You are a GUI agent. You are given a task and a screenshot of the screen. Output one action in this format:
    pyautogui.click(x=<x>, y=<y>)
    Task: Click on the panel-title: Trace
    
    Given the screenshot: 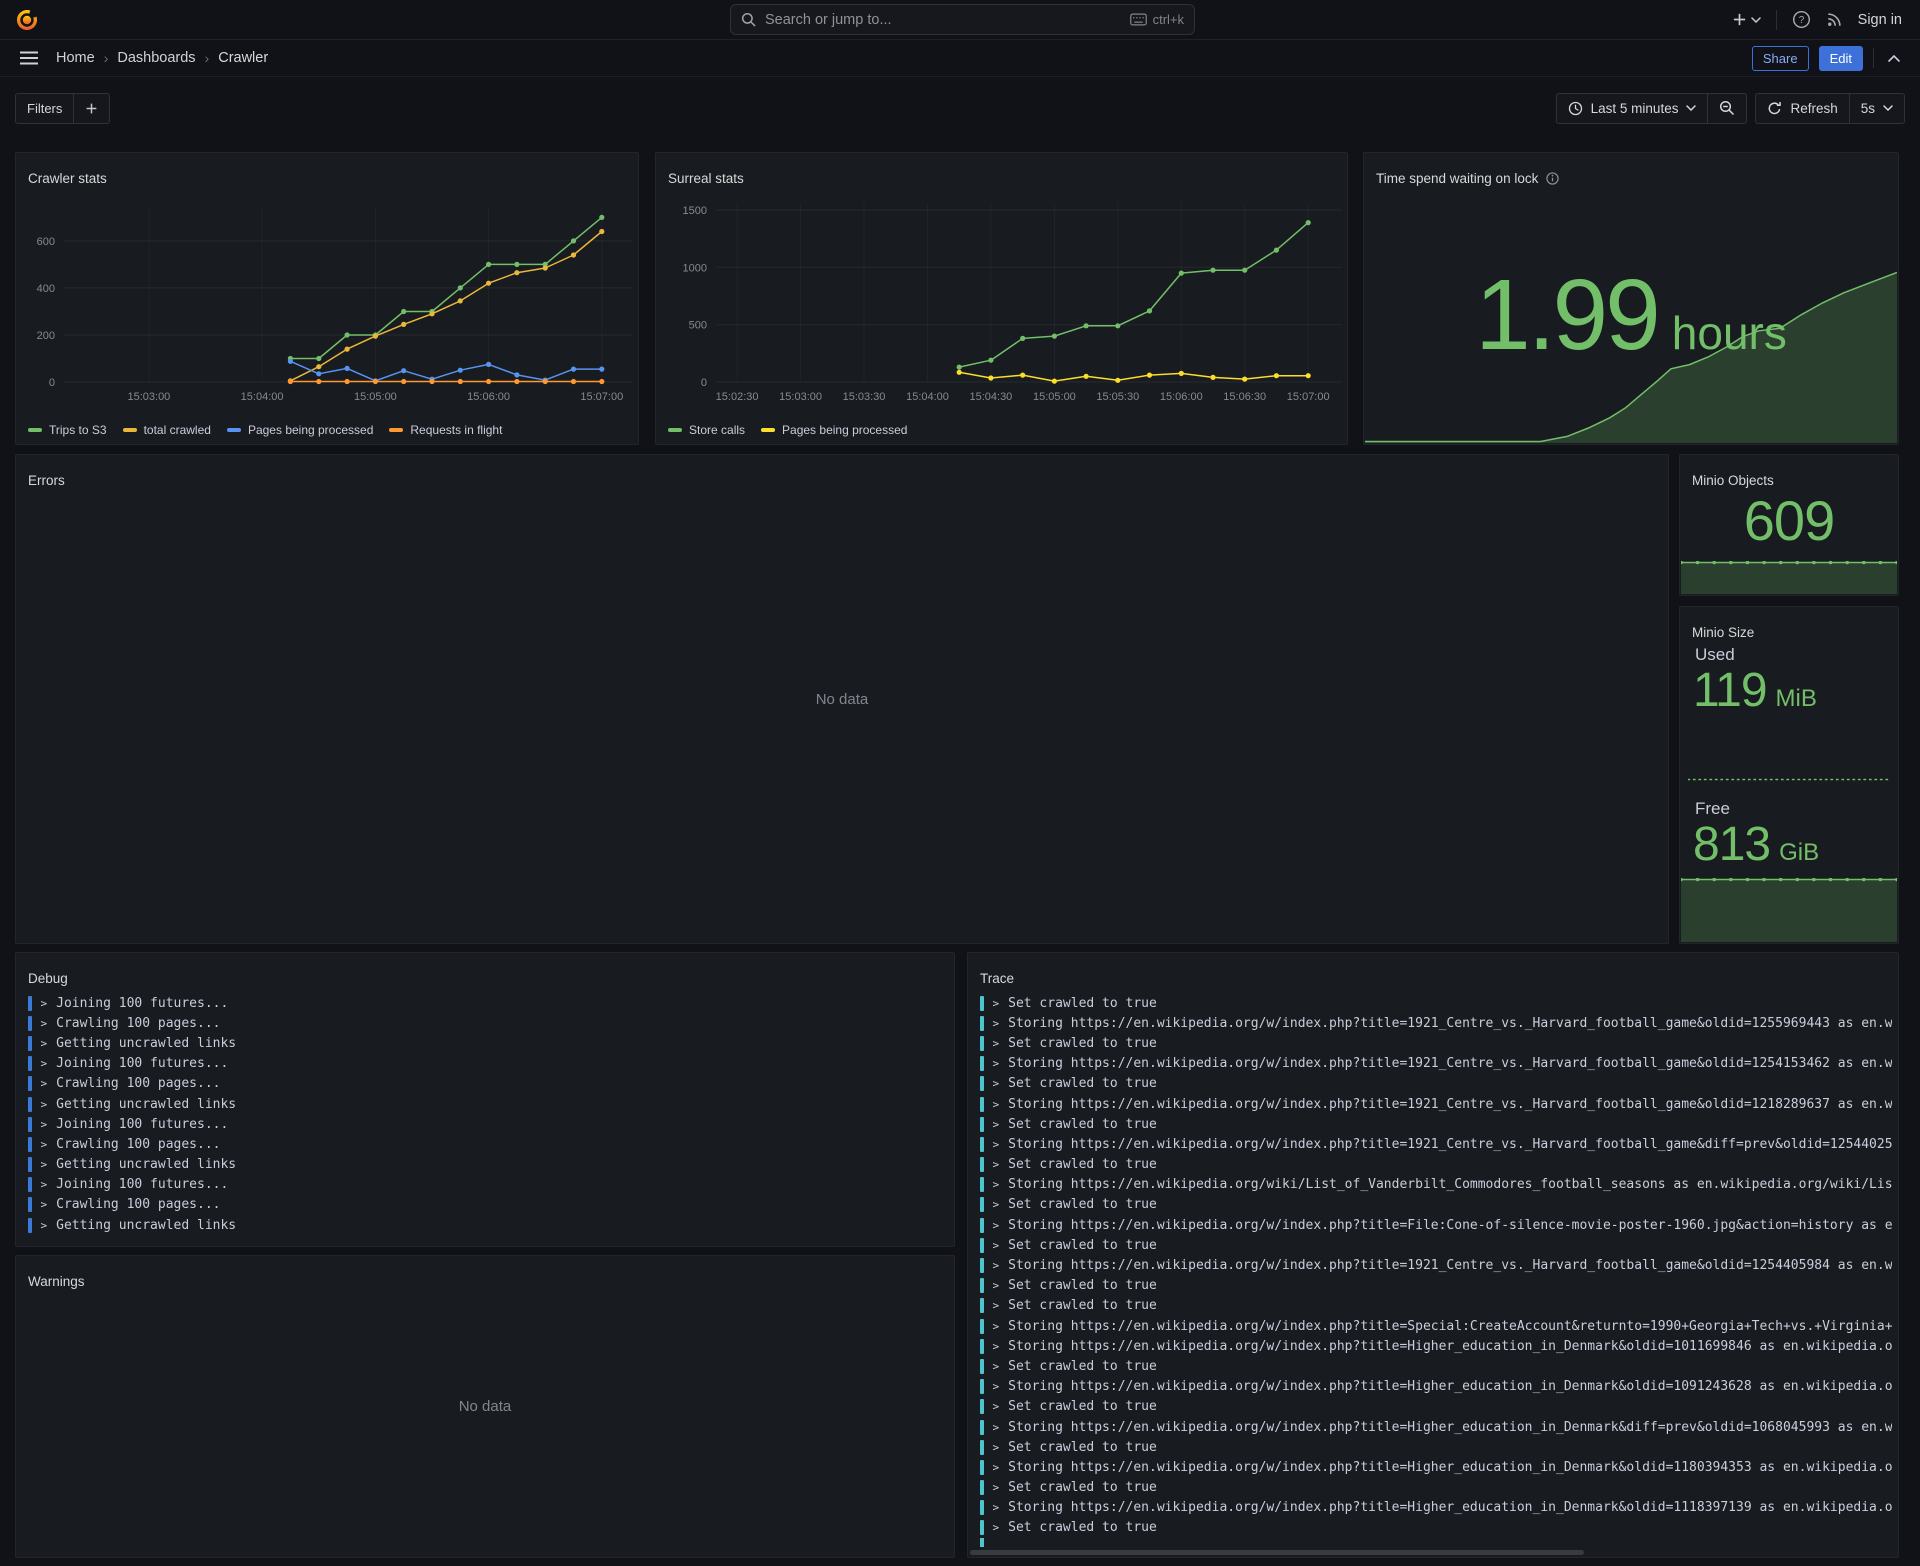 What is the action you would take?
    pyautogui.click(x=997, y=979)
    